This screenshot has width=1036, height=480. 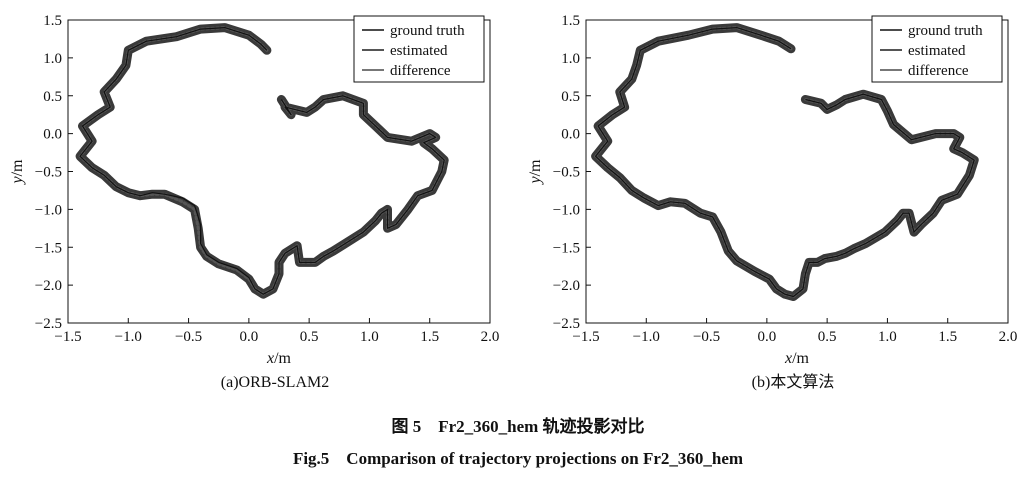 What do you see at coordinates (793, 381) in the screenshot?
I see `subplot-caption: (b)本文算法` at bounding box center [793, 381].